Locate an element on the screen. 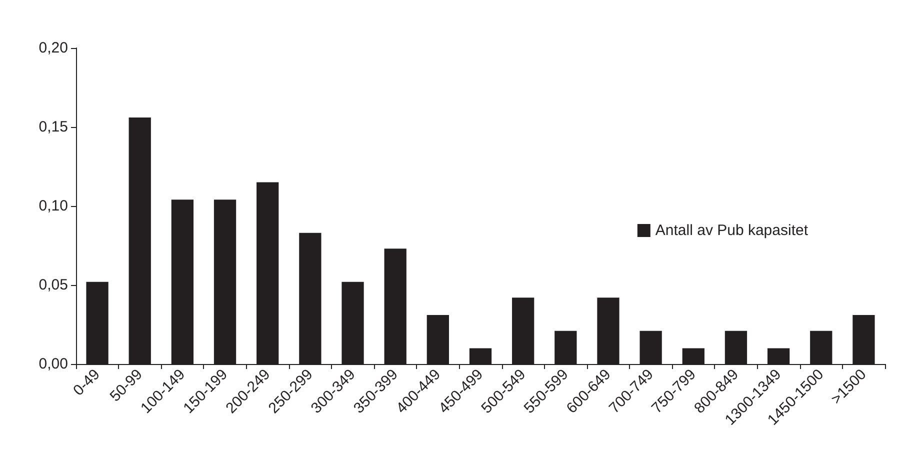 The image size is (911, 472). x-tick-label: 0-49 is located at coordinates (87, 383).